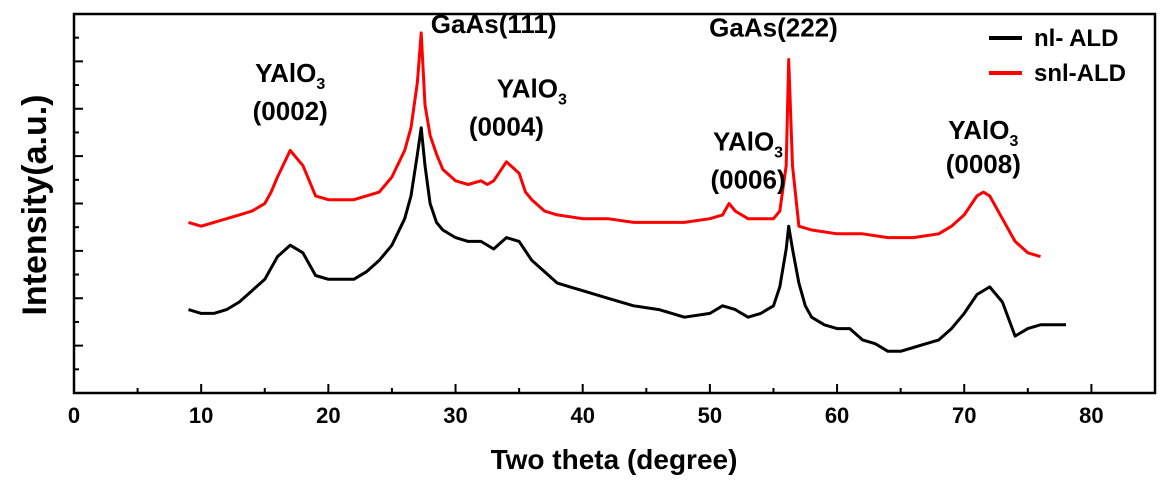 Image resolution: width=1168 pixels, height=480 pixels. I want to click on x-tick-labels: 0 10 20 30 40 50 60 70 80, so click(586, 415).